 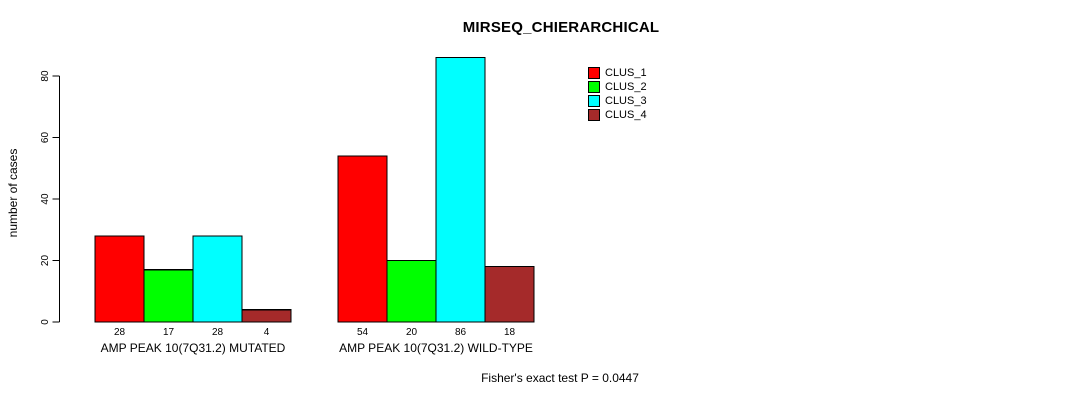 I want to click on fisher-test-note: Fisher's exact test P = 0.0447, so click(x=560, y=378).